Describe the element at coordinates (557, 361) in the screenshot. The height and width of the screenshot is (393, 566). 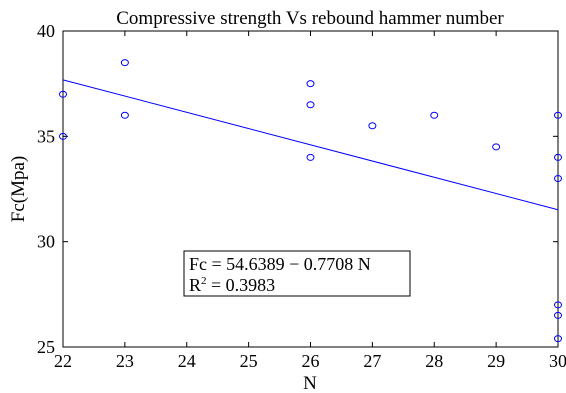
I see `x-tick-label: 30` at that location.